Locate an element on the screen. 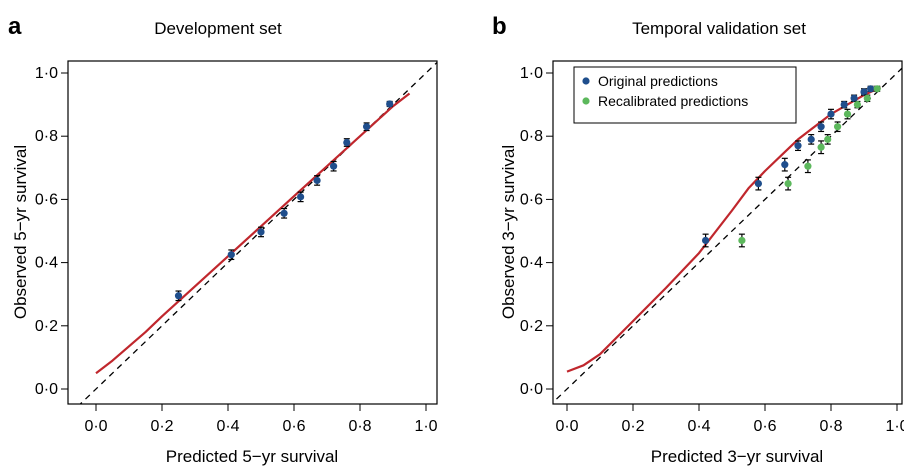  x-axis-label-b: Predicted 3−yr survival is located at coordinates (737, 456).